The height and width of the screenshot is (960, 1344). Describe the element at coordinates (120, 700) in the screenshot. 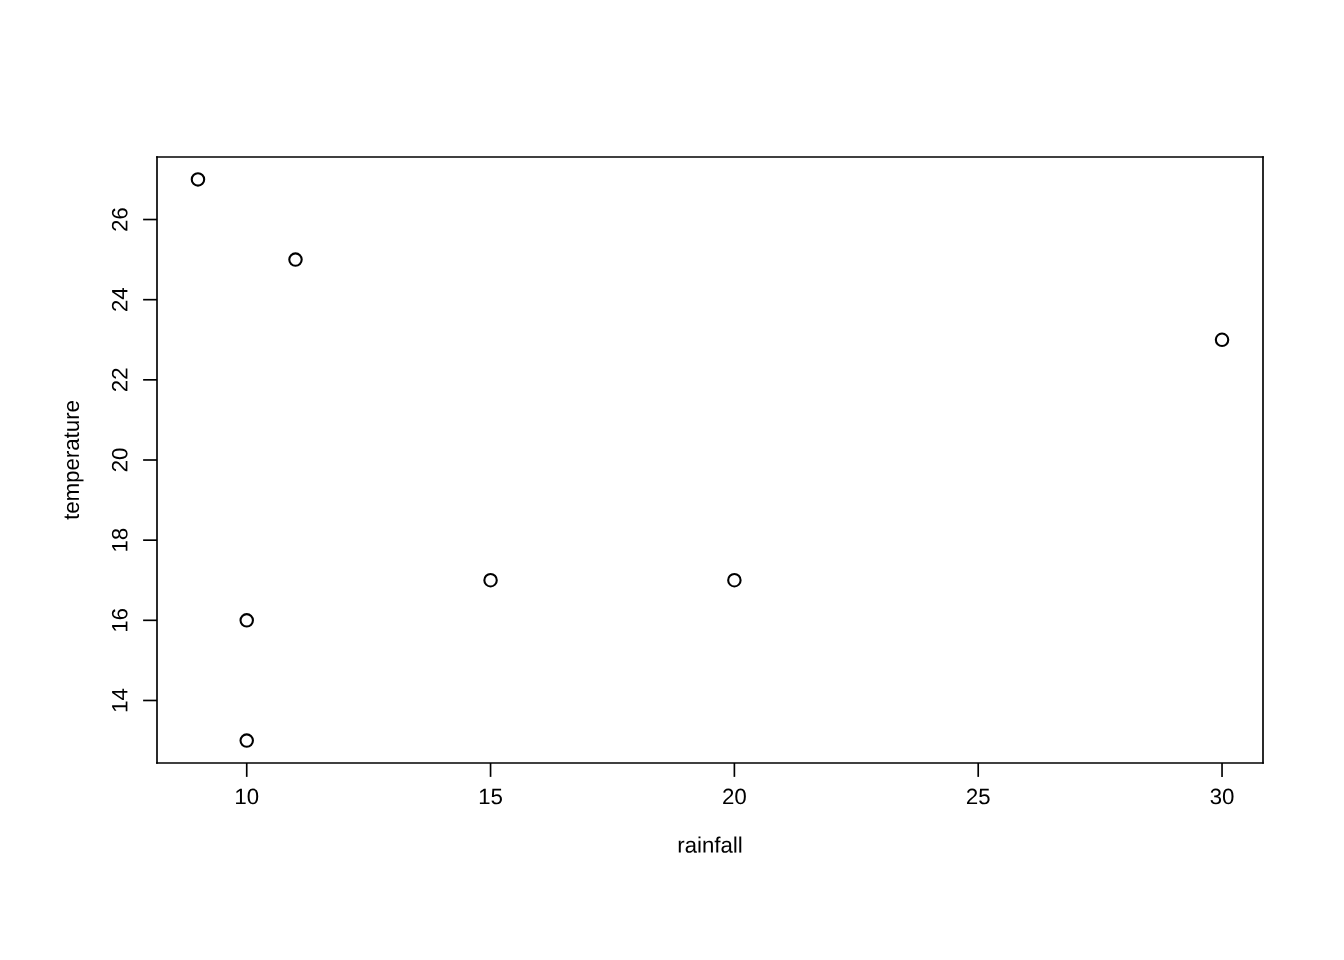

I see `y-tick-label: 14` at that location.